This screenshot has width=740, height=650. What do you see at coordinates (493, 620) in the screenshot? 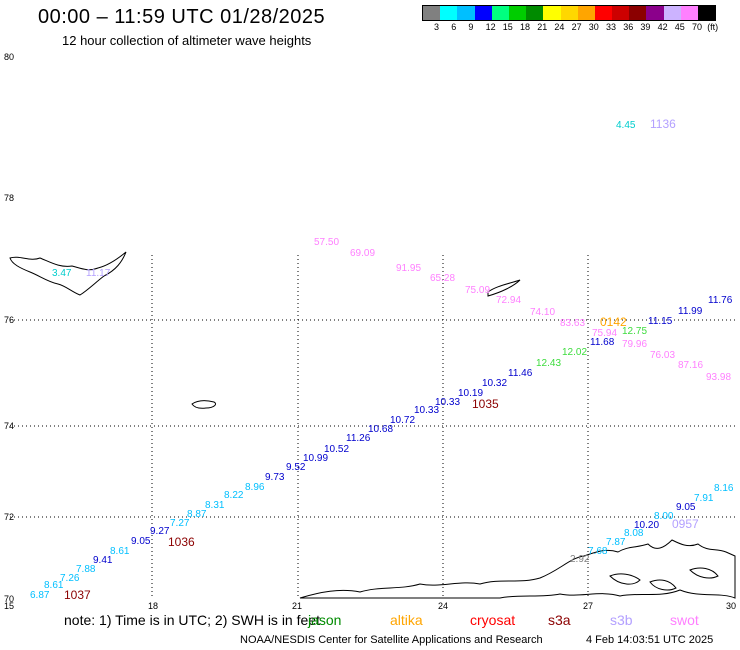
I see `satellite-cryosat: cryosat` at bounding box center [493, 620].